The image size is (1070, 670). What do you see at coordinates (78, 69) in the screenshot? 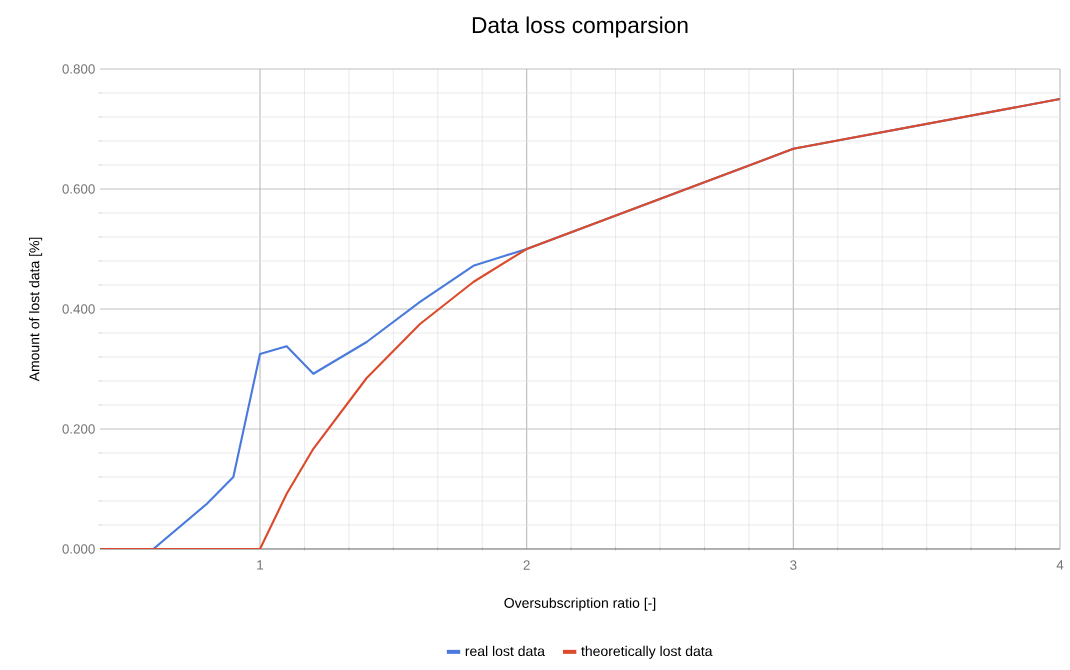
I see `y-tick-label: 0.800` at bounding box center [78, 69].